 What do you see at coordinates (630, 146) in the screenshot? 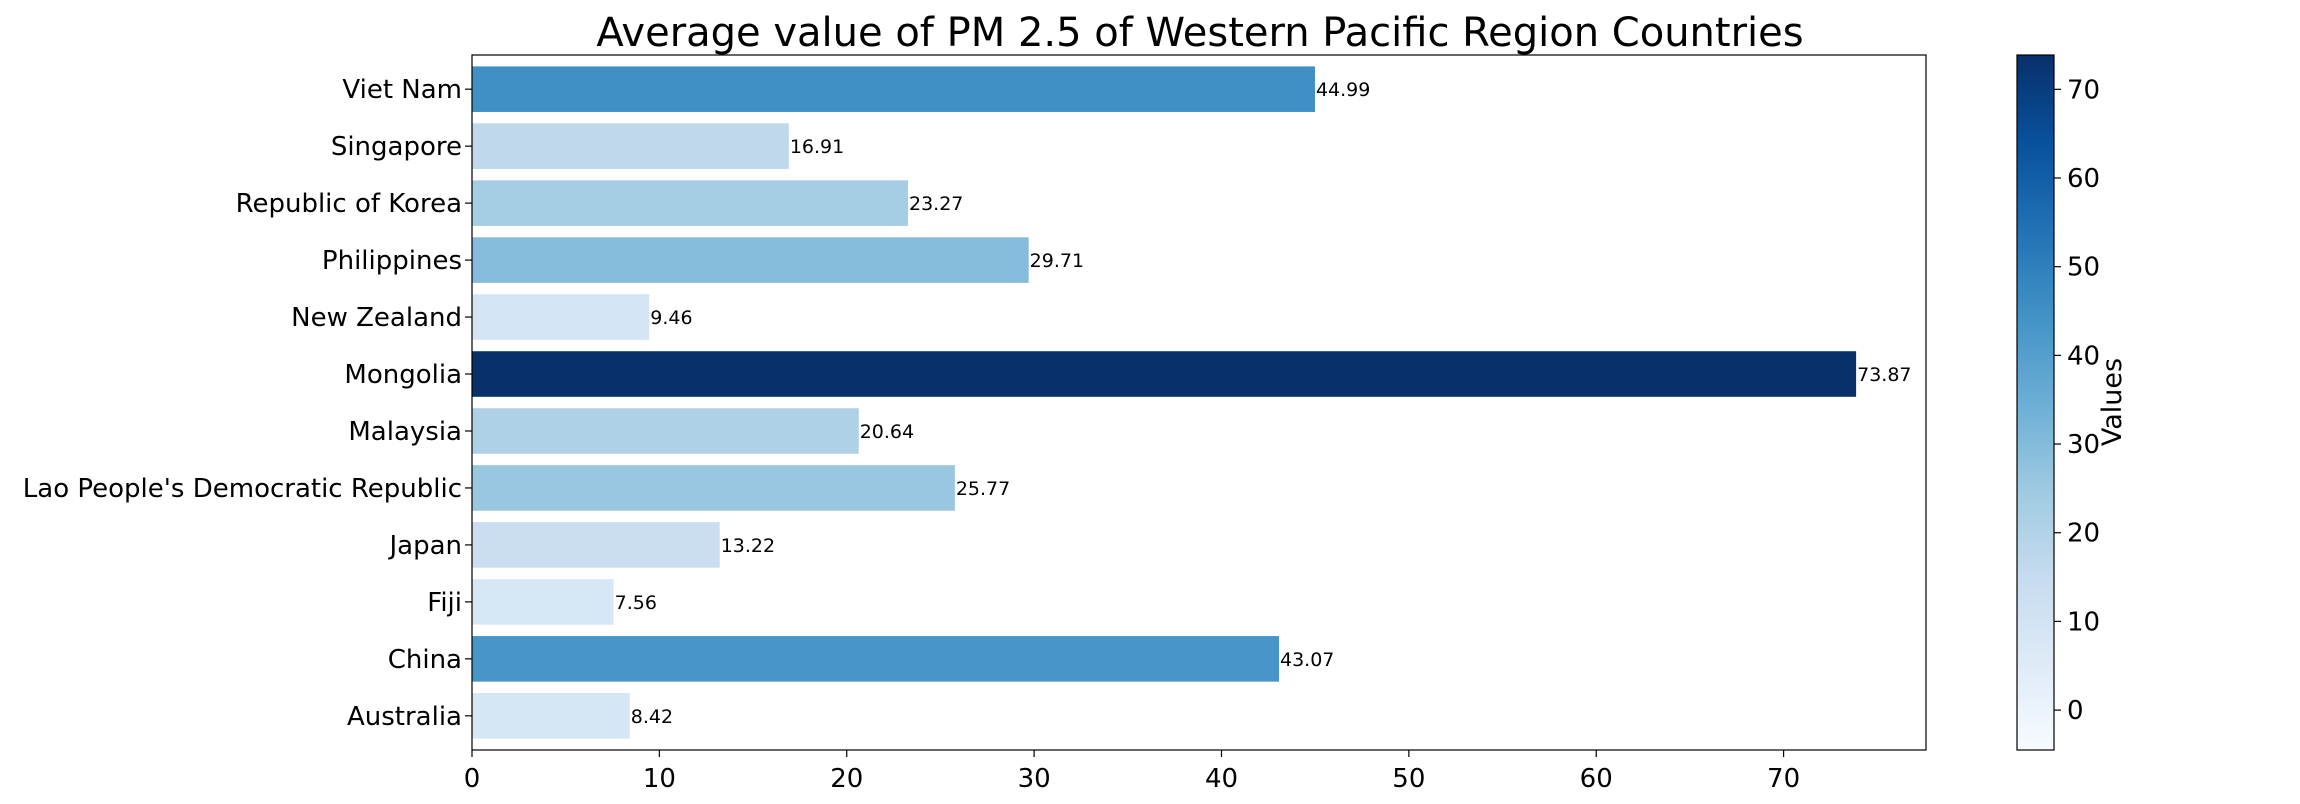
I see `bar-singapore` at bounding box center [630, 146].